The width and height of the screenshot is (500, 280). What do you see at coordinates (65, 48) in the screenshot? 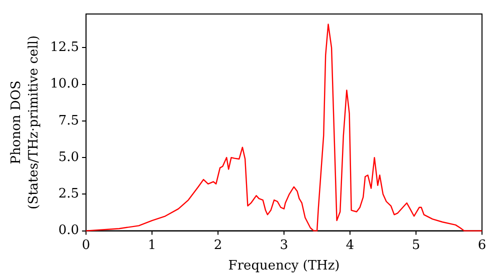
I see `y-tick-label: 12.5` at bounding box center [65, 48].